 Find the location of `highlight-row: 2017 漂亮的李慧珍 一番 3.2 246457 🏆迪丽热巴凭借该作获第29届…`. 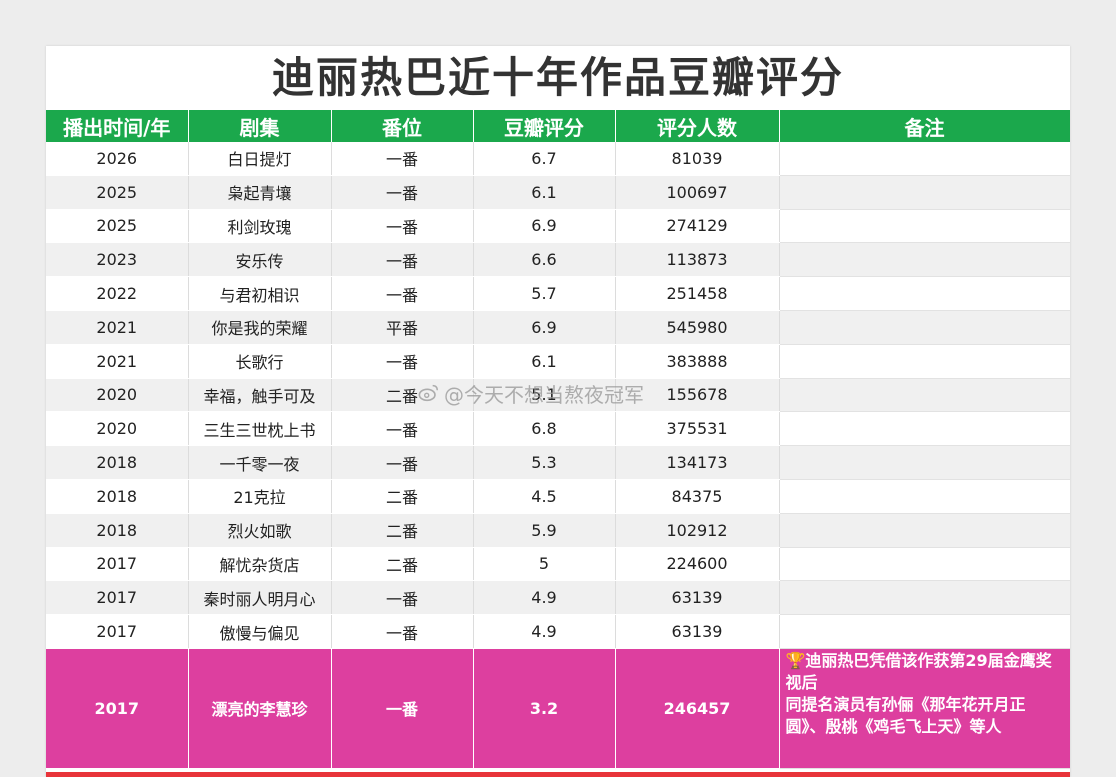

highlight-row: 2017 漂亮的李慧珍 一番 3.2 246457 🏆迪丽热巴凭借该作获第29届… is located at coordinates (558, 708).